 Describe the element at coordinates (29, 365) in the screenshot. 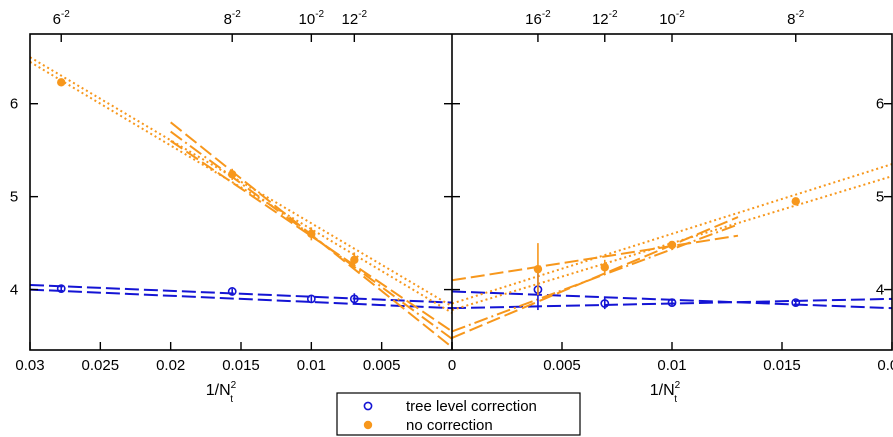

I see `left-x-tick-label-0: 0.03` at that location.